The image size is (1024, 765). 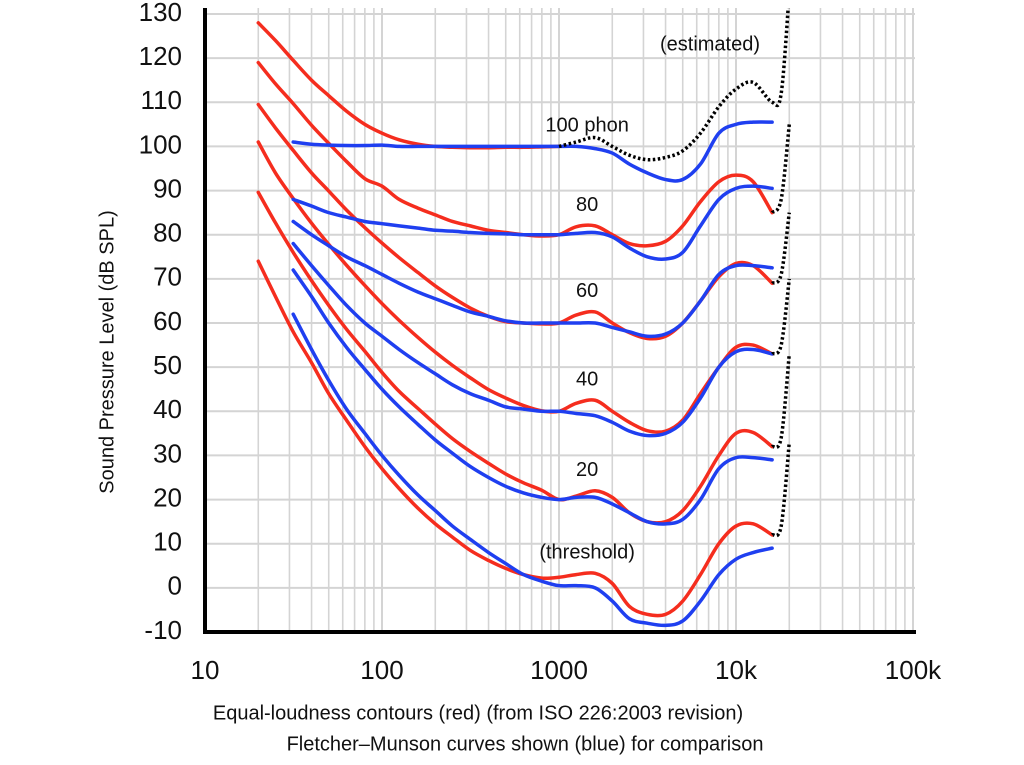 I want to click on y-tick-label: 20, so click(x=167, y=497).